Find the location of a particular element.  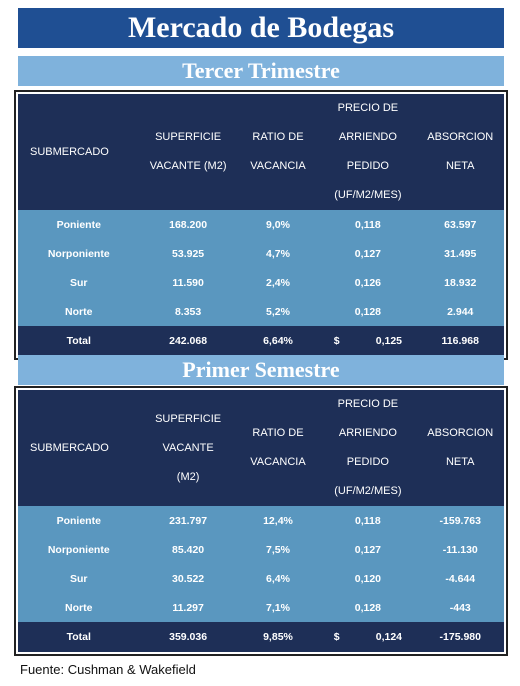

cell-absorcion: -11.130 is located at coordinates (460, 549).